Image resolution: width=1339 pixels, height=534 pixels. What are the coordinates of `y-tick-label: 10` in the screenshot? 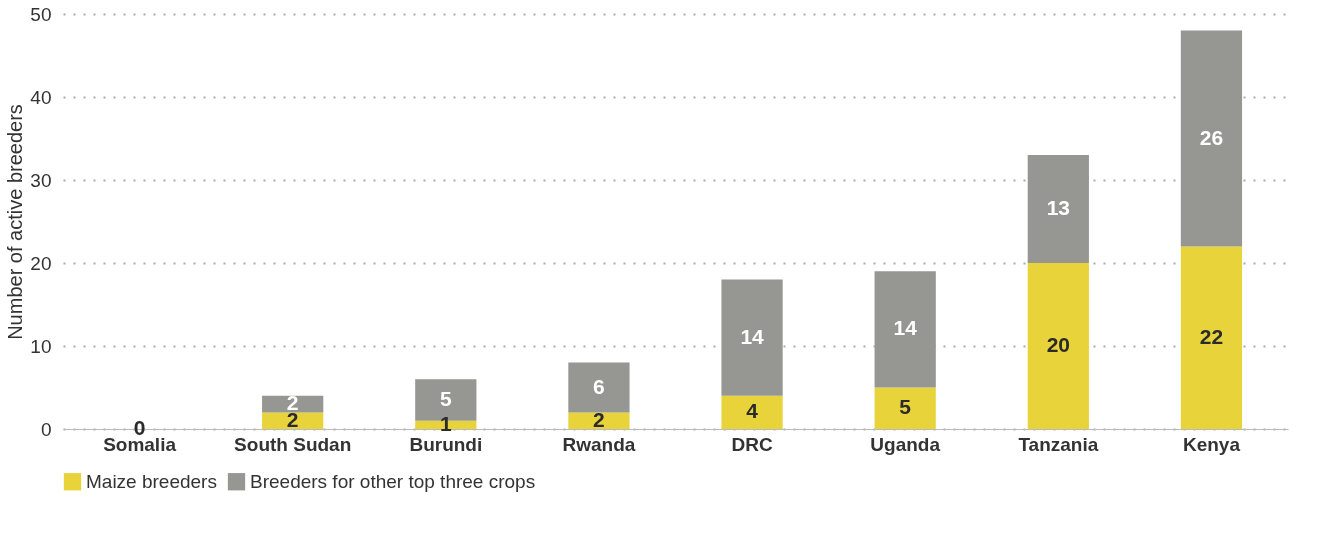 It's located at (41, 346).